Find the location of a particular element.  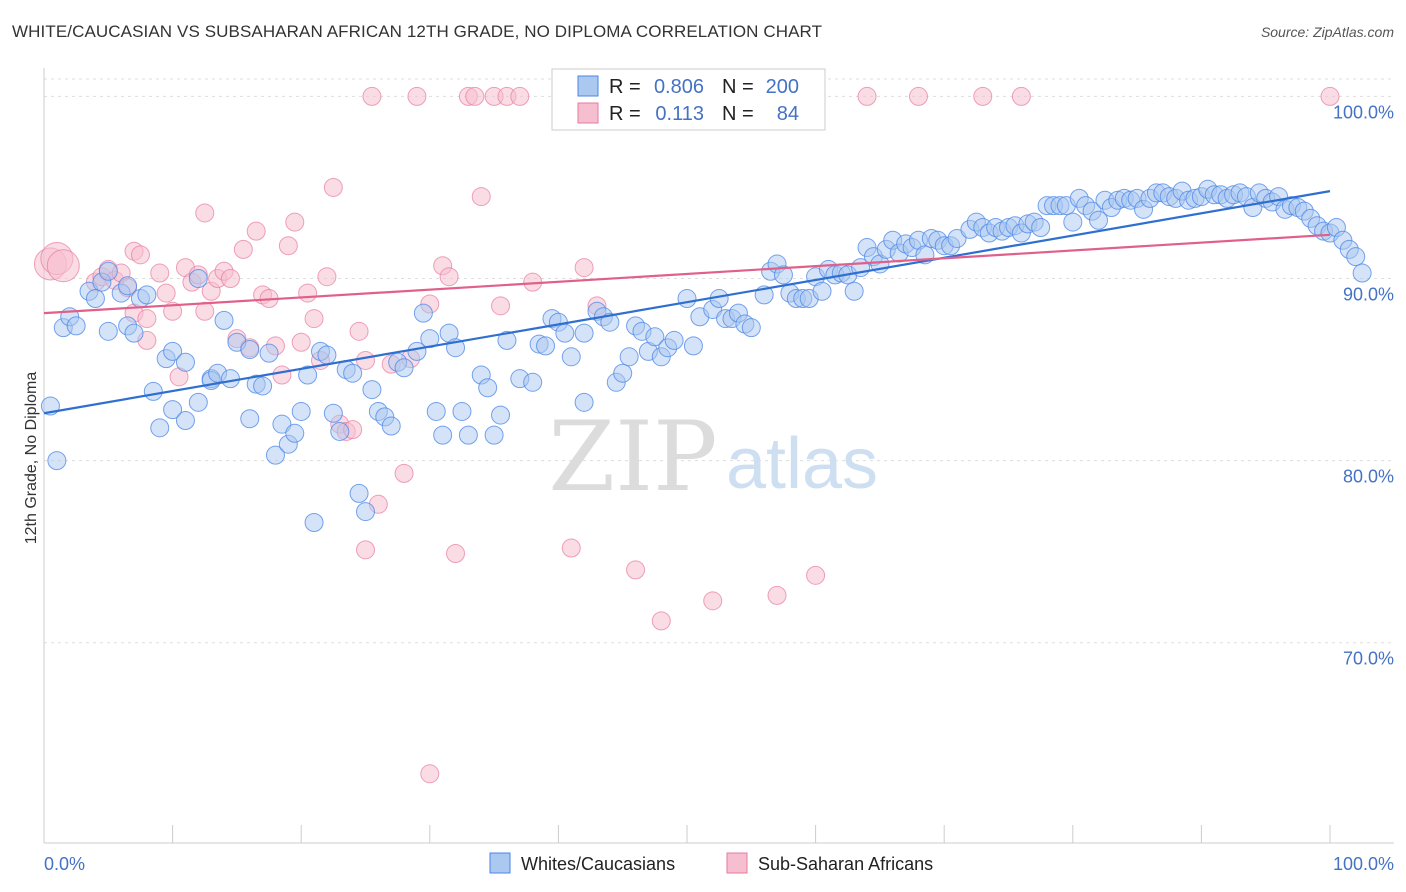

legend-n-value-1: 84 is located at coordinates (788, 114).